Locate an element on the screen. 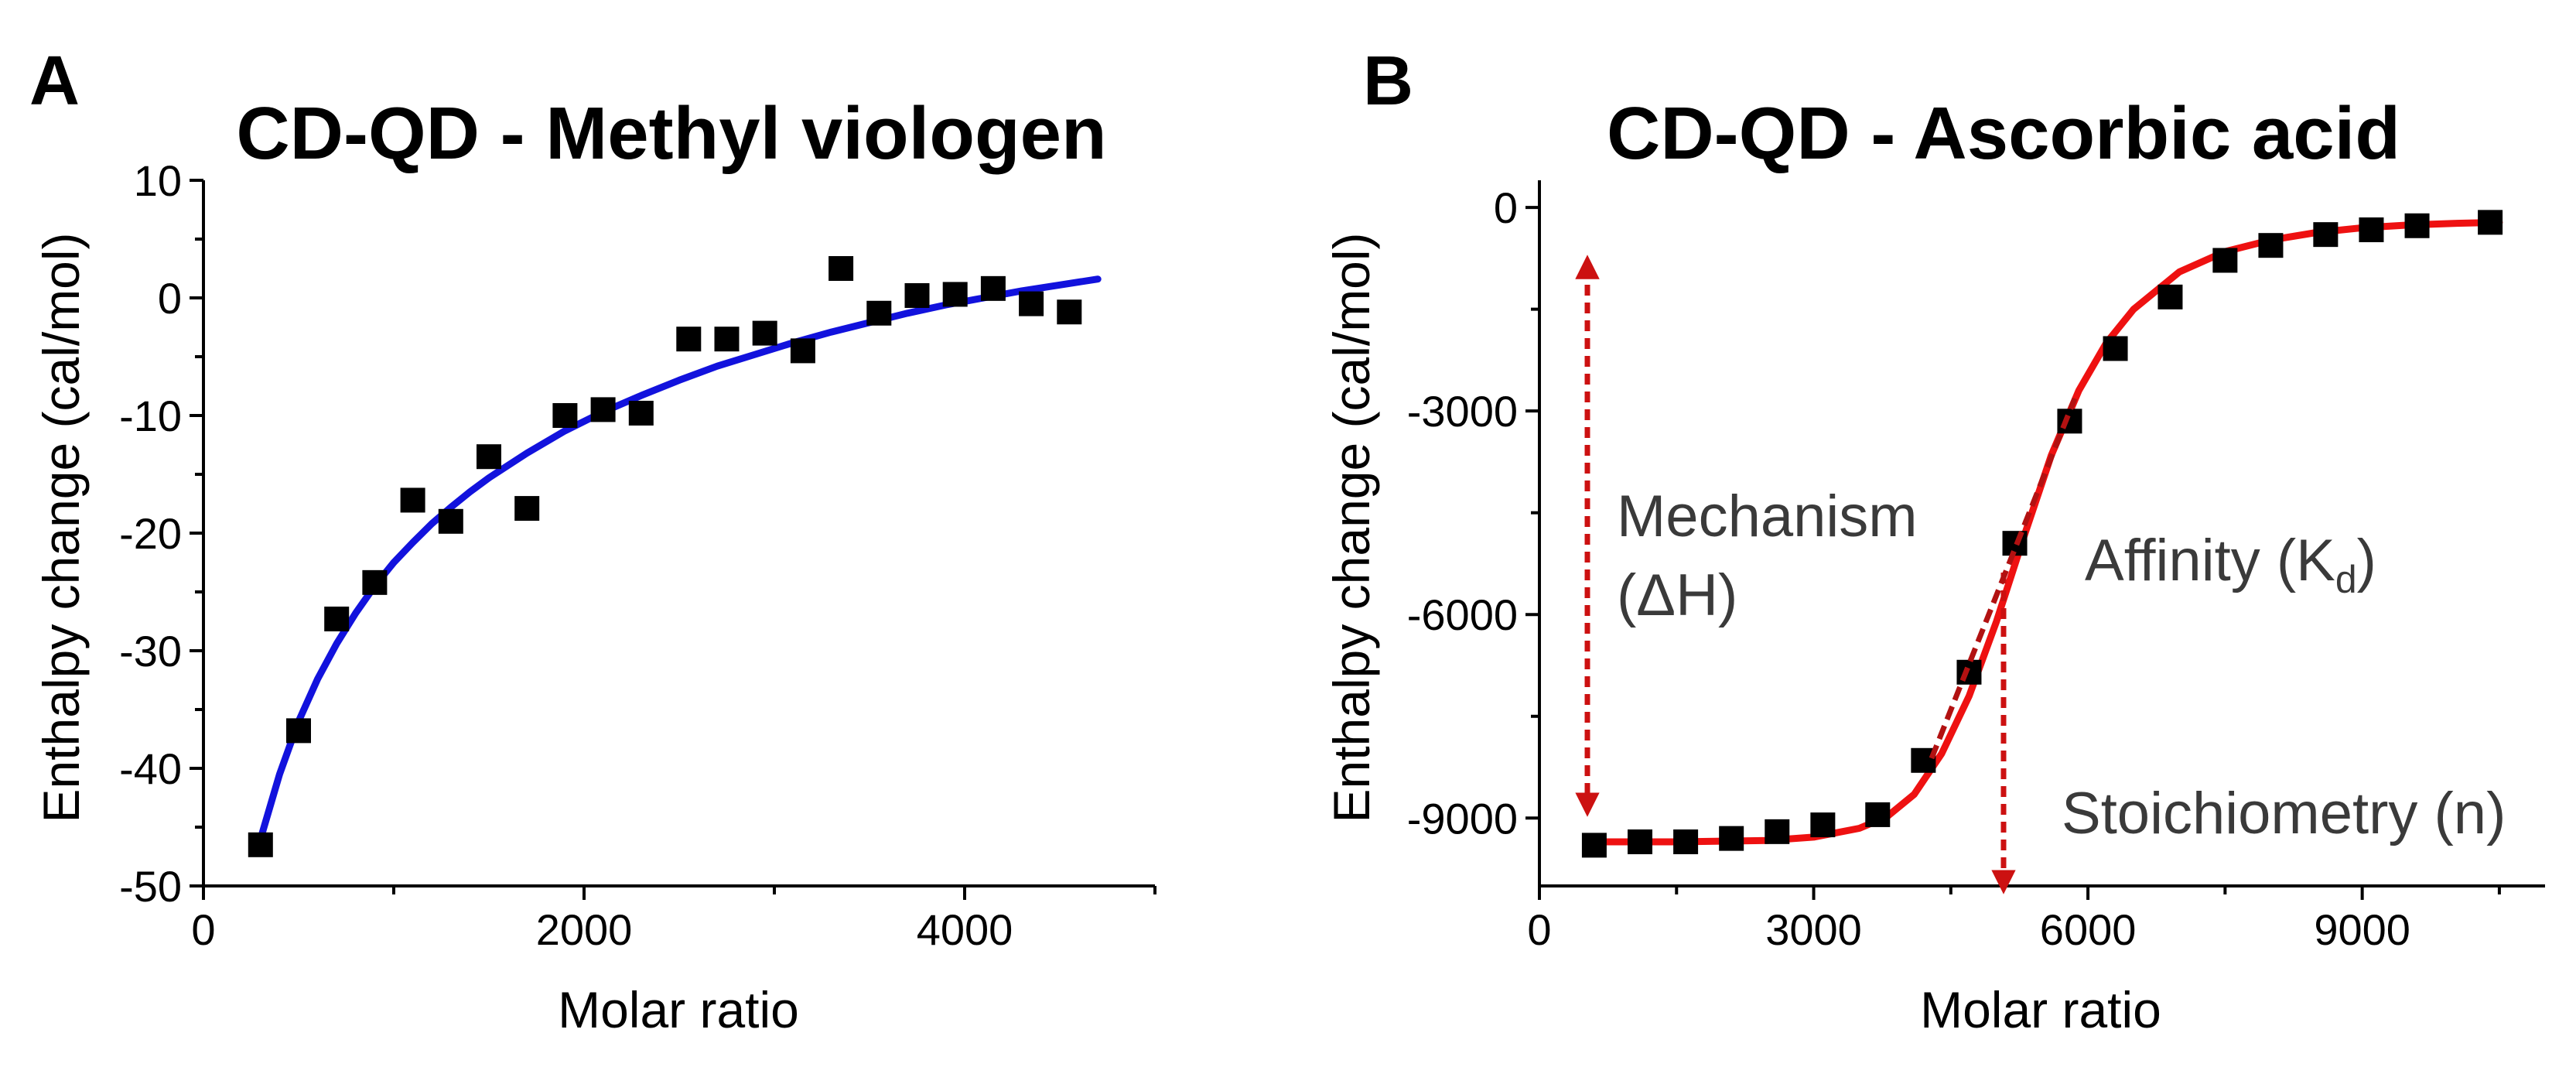 The width and height of the screenshot is (2576, 1067). affinity-label: Affinity (Kd) is located at coordinates (2230, 564).